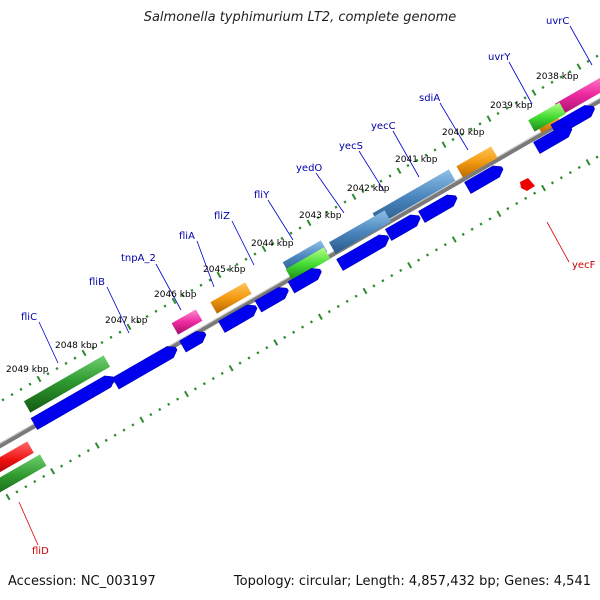 The height and width of the screenshot is (600, 600). What do you see at coordinates (304, 281) in the screenshot?
I see `cds-fliY` at bounding box center [304, 281].